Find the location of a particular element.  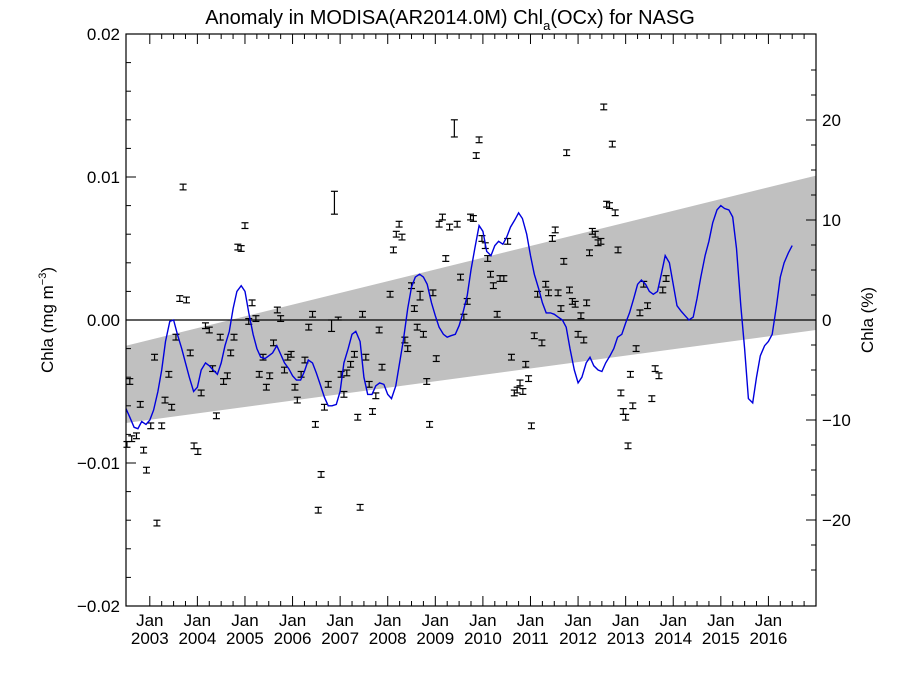

y-axis-label-left: Chla (mg m−3) is located at coordinates (47, 320).